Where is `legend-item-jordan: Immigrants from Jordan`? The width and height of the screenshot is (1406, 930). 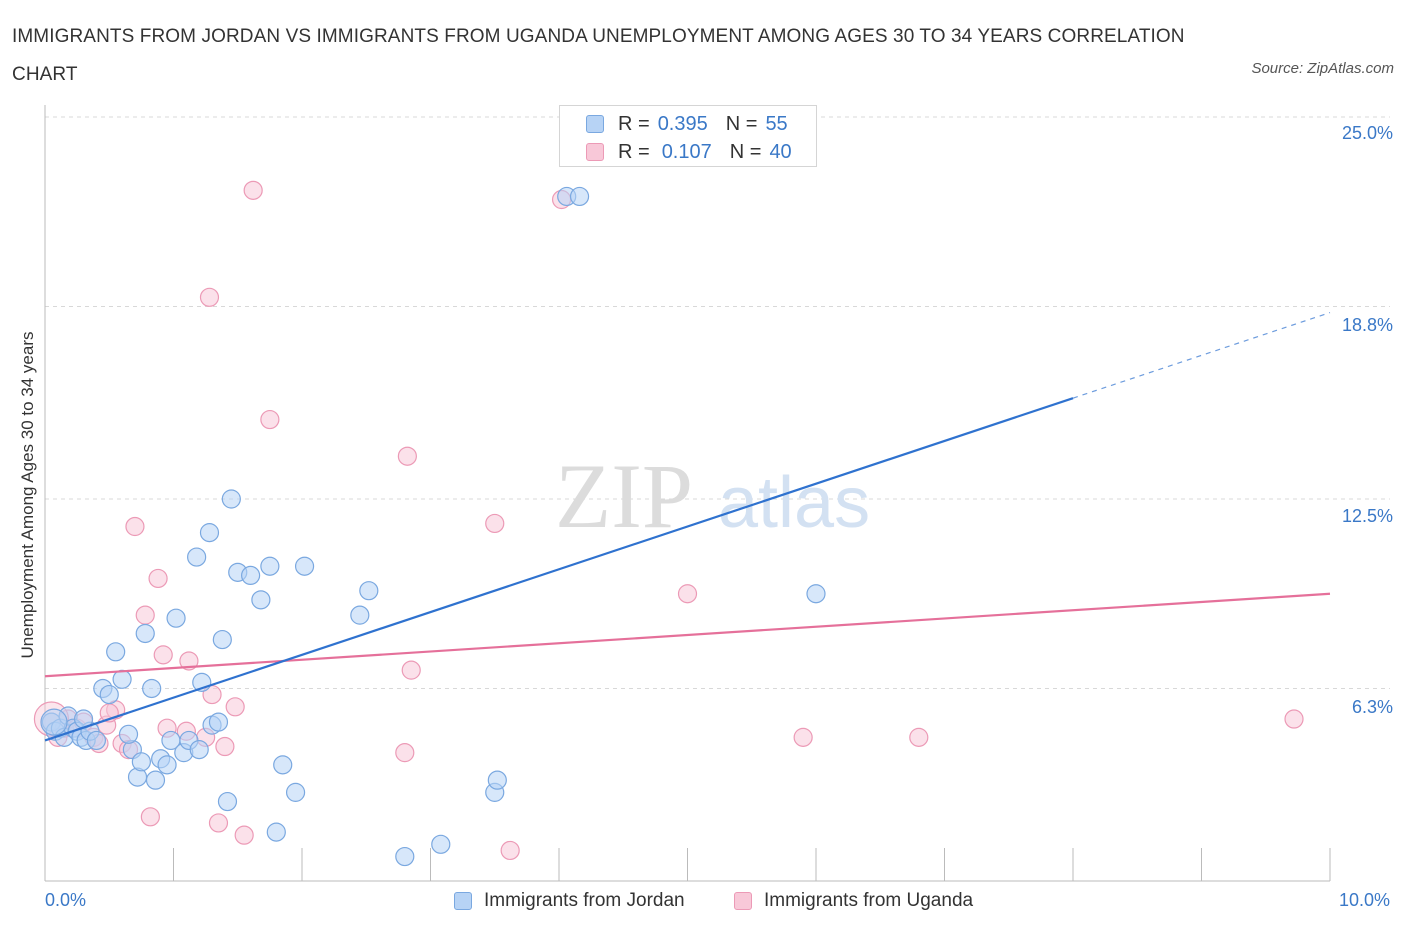
legend-item-jordan: Immigrants from Jordan is located at coordinates (569, 901).